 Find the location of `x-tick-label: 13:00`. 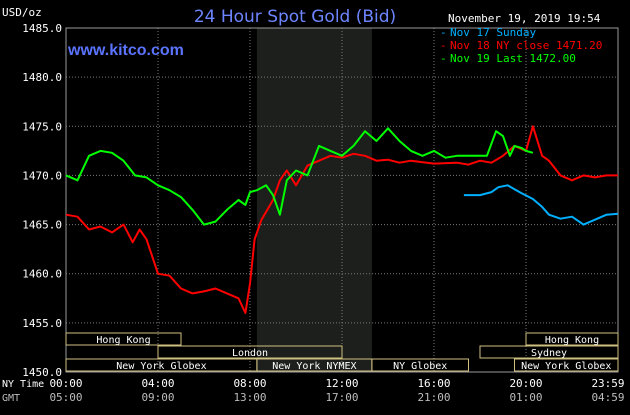

x-tick-label: 13:00 is located at coordinates (249, 397).